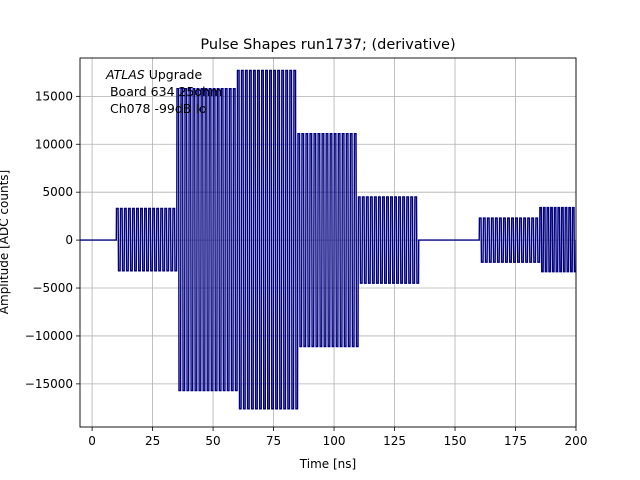  I want to click on y-axis-title: Amplitude [ADC counts], so click(5, 242).